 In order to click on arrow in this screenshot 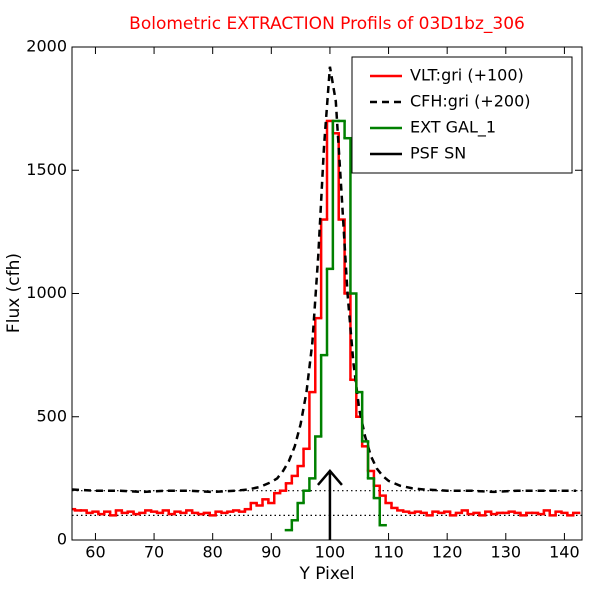, I will do `click(329, 504)`.